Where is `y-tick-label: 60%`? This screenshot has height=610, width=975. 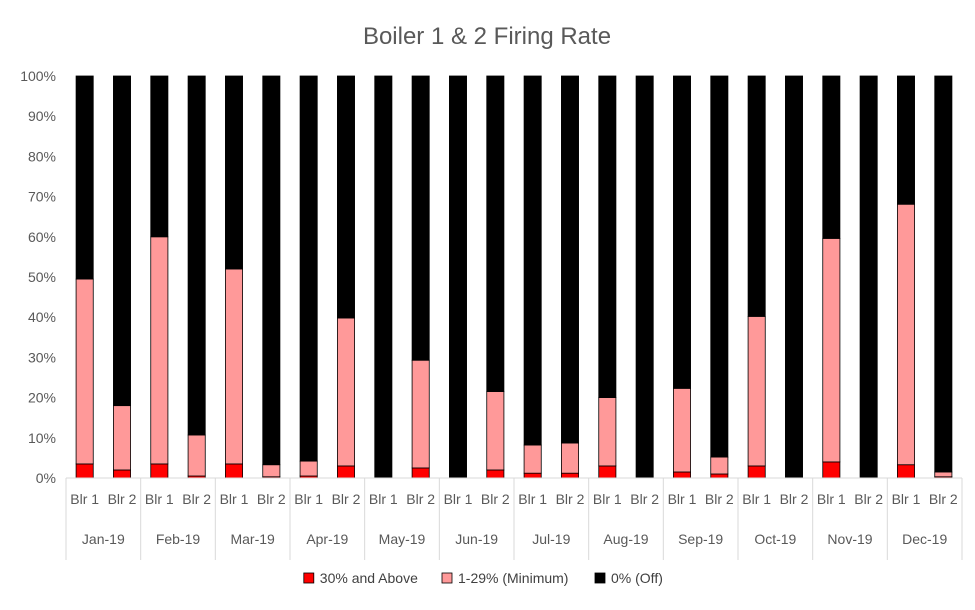
y-tick-label: 60% is located at coordinates (42, 237).